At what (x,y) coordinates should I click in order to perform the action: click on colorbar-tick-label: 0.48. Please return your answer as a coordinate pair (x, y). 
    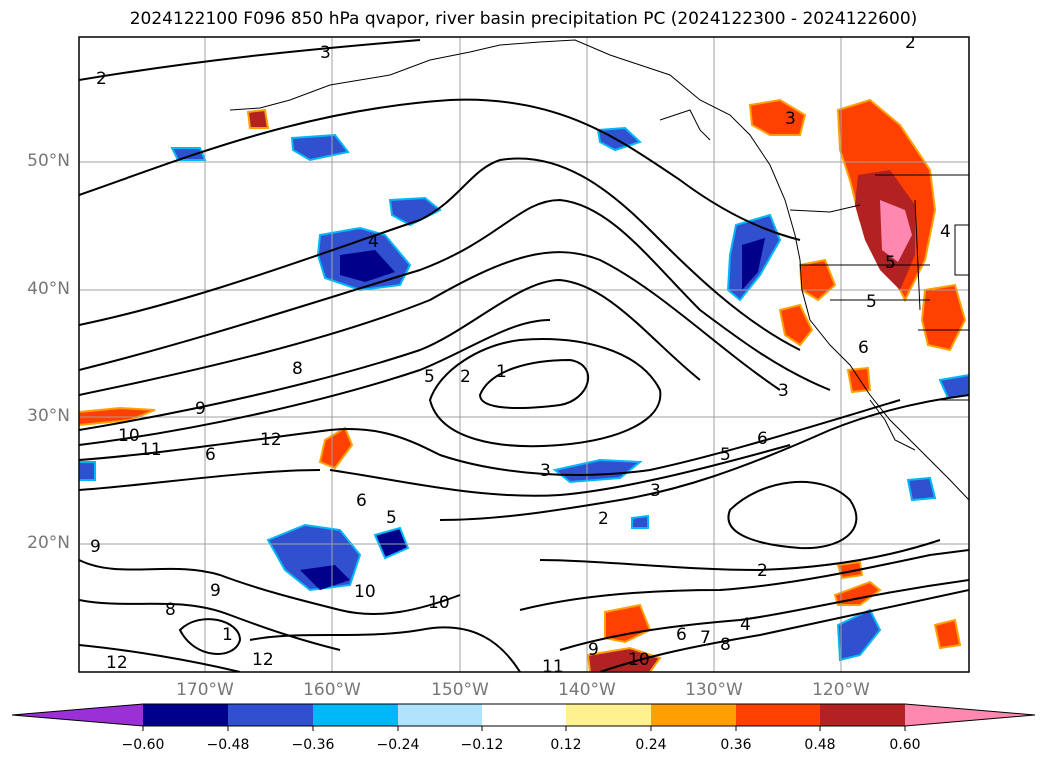
    Looking at the image, I should click on (820, 745).